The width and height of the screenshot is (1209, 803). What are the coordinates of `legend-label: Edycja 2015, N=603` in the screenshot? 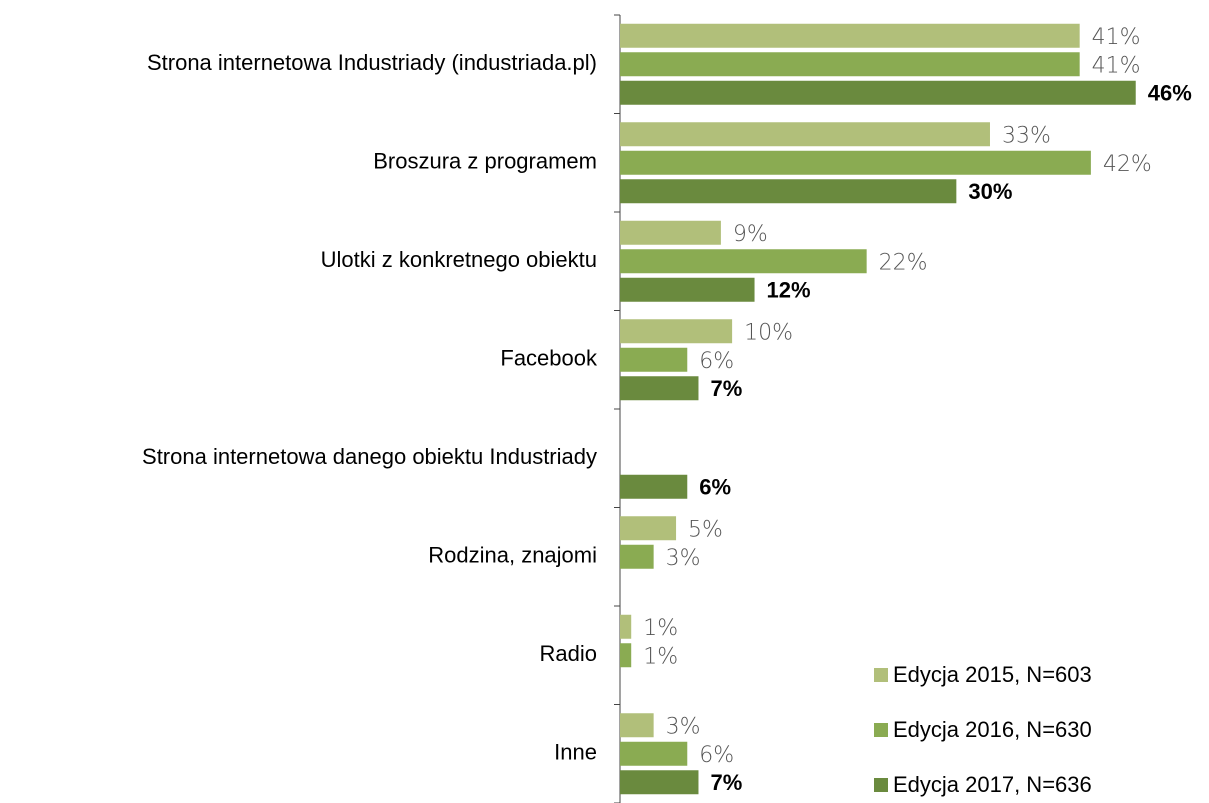 It's located at (992, 674).